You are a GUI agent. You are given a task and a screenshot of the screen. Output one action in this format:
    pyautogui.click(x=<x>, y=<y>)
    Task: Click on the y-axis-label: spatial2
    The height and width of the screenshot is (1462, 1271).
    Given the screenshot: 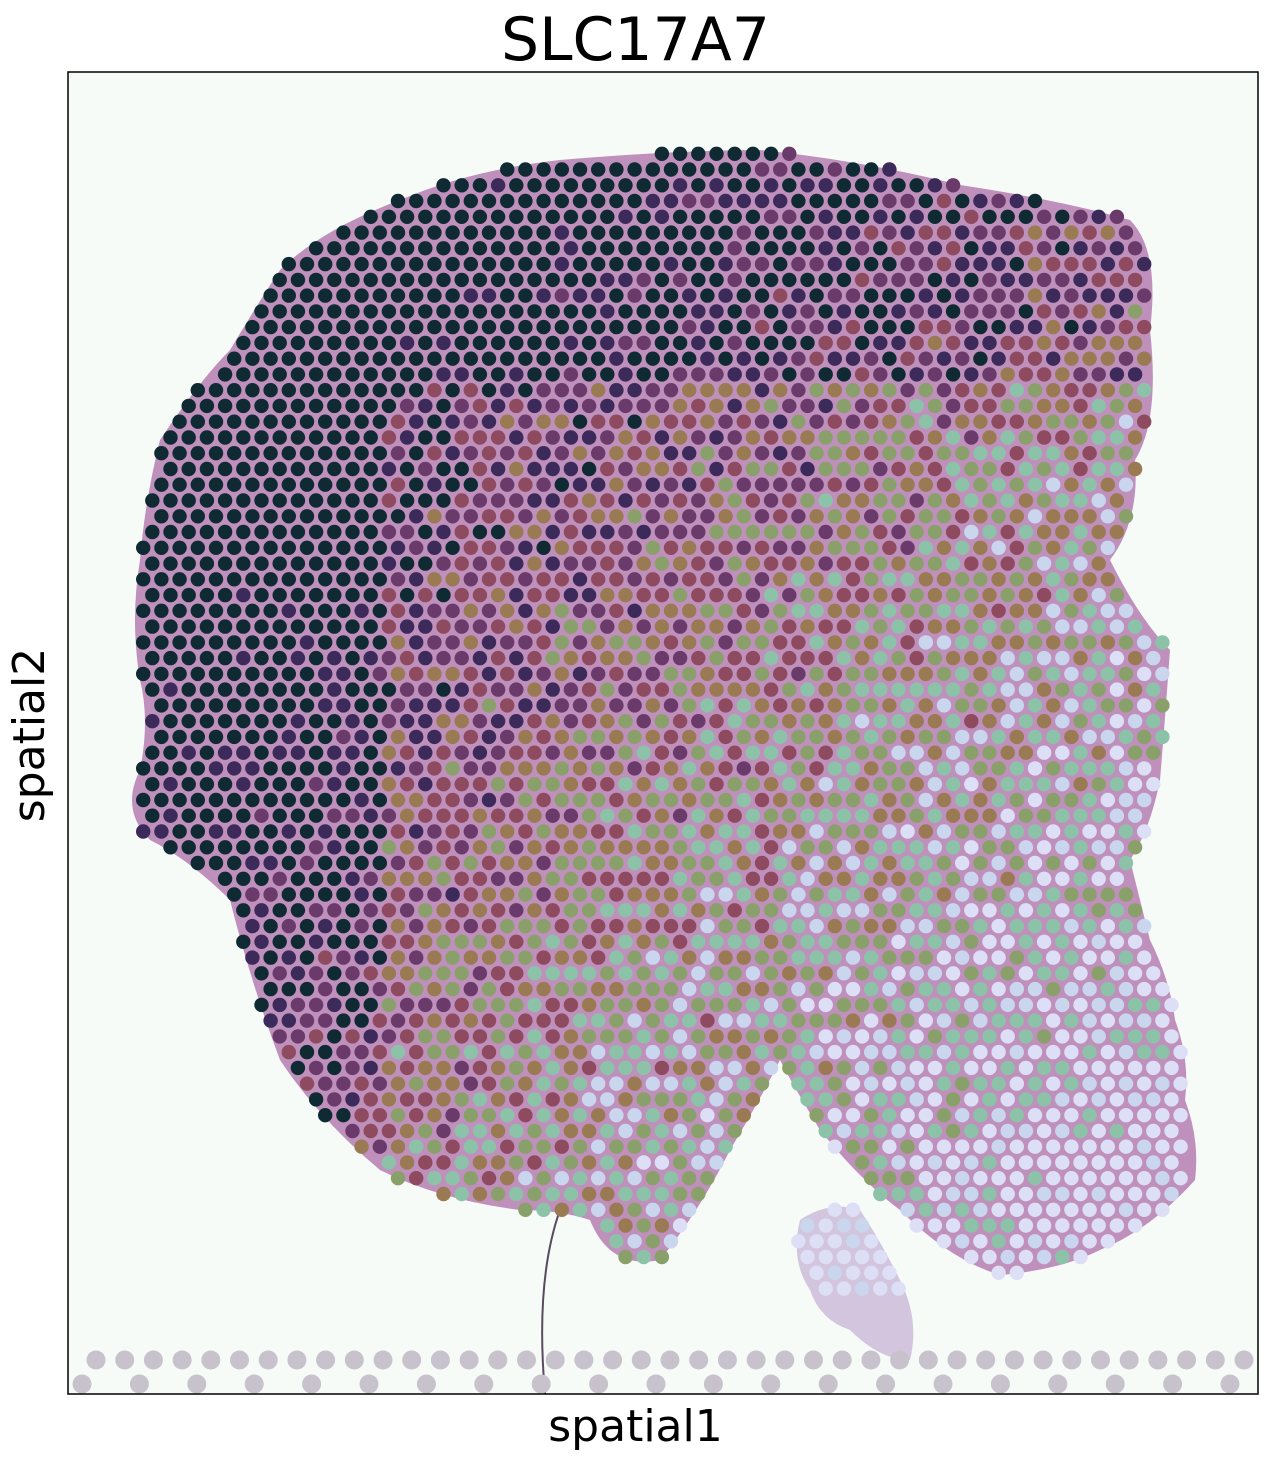 What is the action you would take?
    pyautogui.click(x=29, y=735)
    